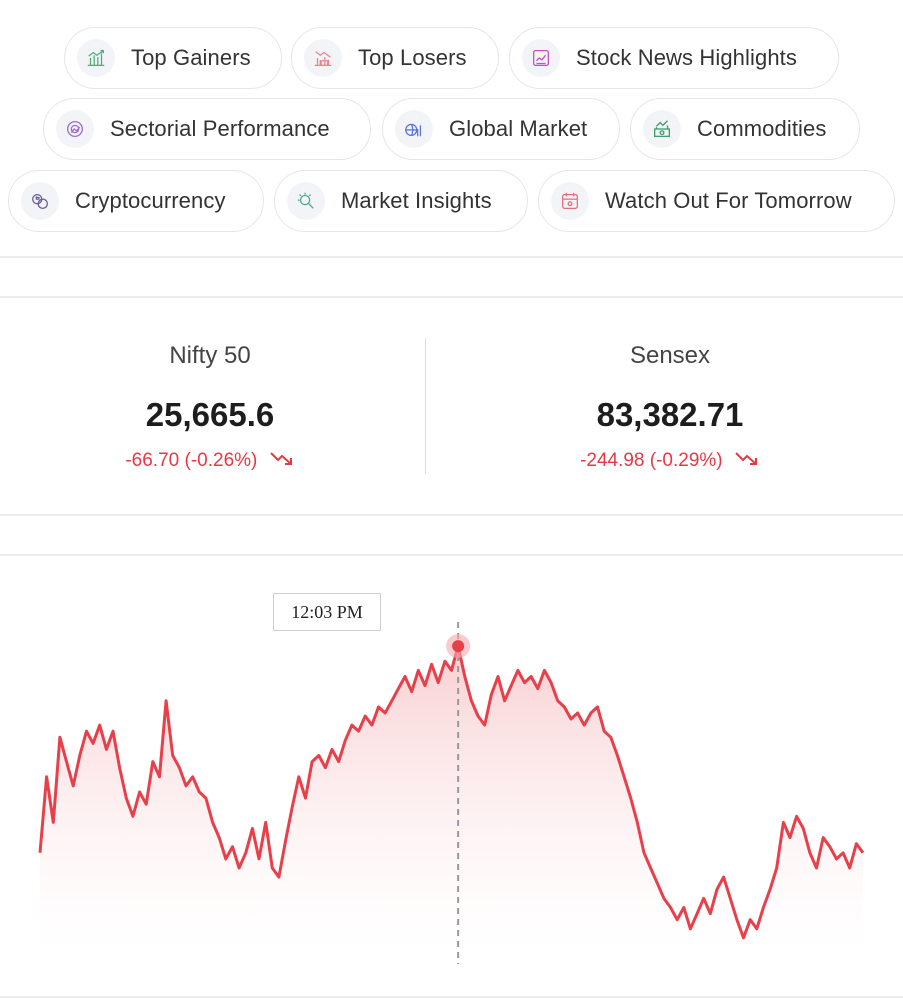 The width and height of the screenshot is (903, 1000). I want to click on index-card-nifty: Nifty 50 25,665.6 -66.70 (-0.26%), so click(210, 406).